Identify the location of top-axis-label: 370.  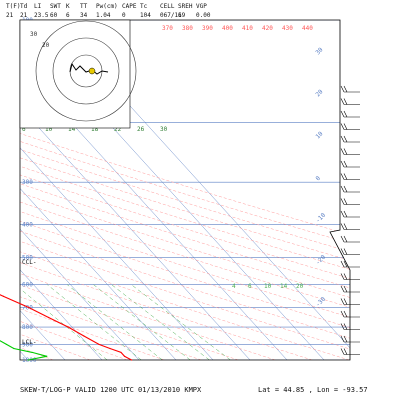
(167, 28).